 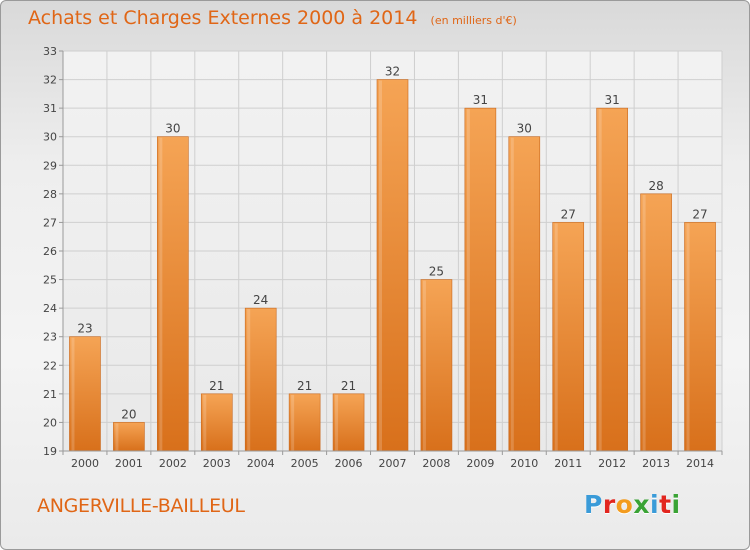 I want to click on data-label: 20, so click(x=128, y=414).